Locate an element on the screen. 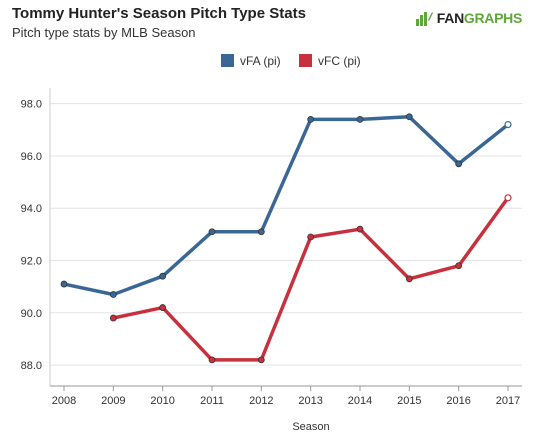 The height and width of the screenshot is (437, 536). logo-text-prefix: FAN is located at coordinates (450, 18).